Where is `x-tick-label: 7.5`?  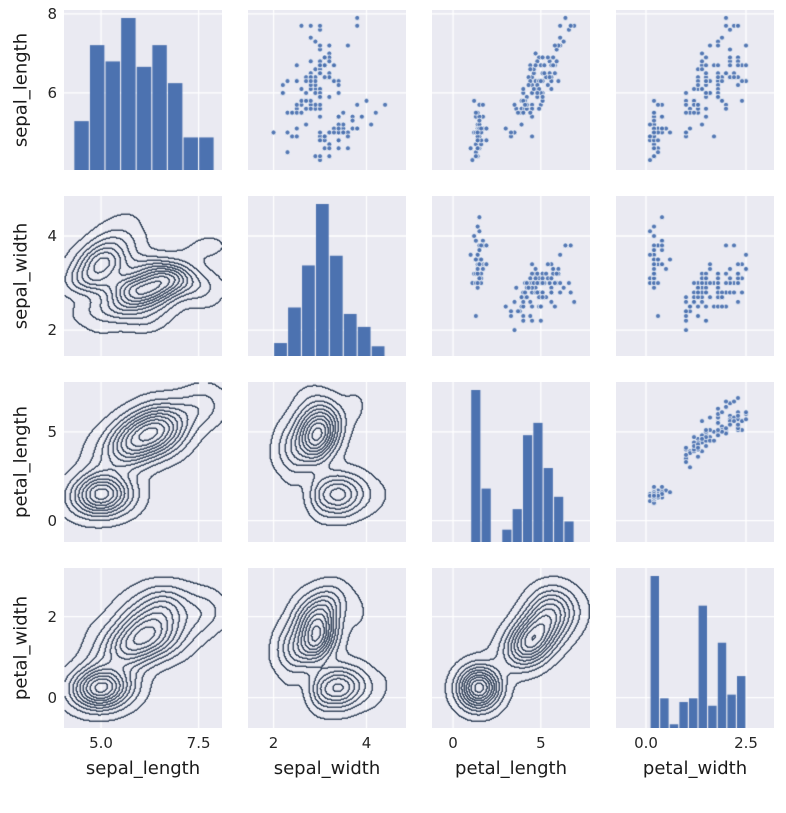
x-tick-label: 7.5 is located at coordinates (198, 743).